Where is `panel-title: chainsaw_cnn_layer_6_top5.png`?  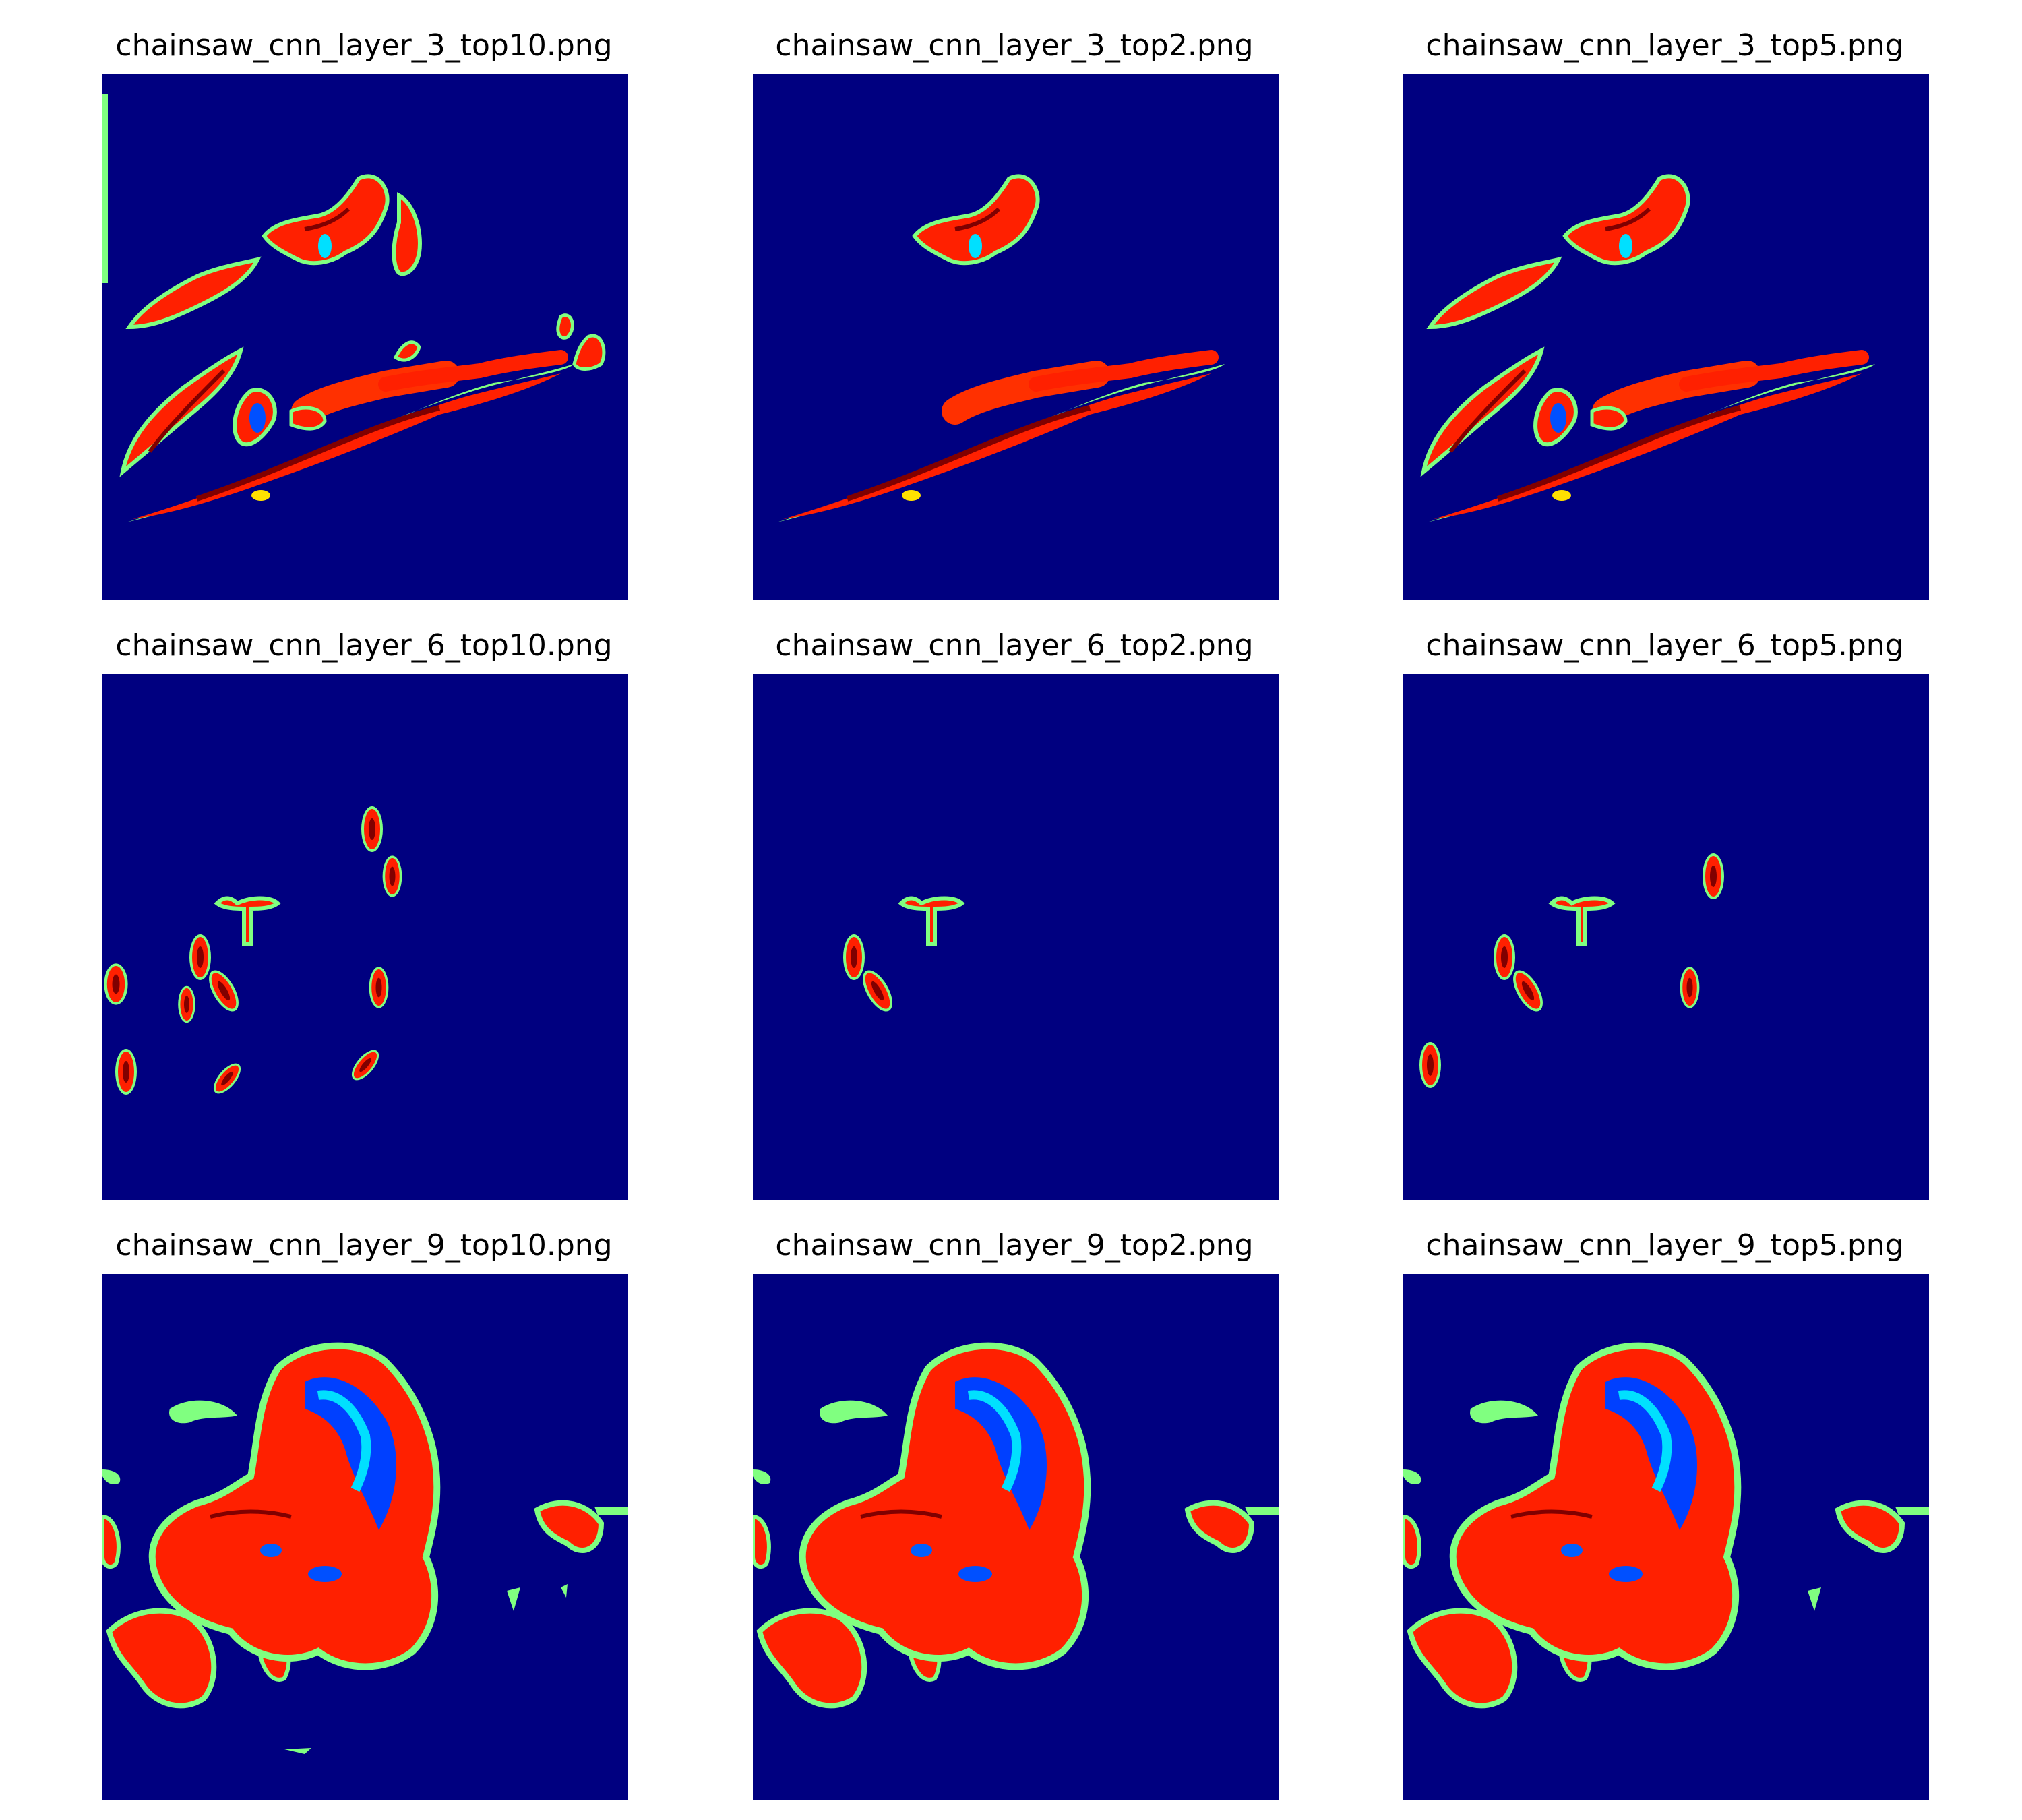
panel-title: chainsaw_cnn_layer_6_top5.png is located at coordinates (1665, 645).